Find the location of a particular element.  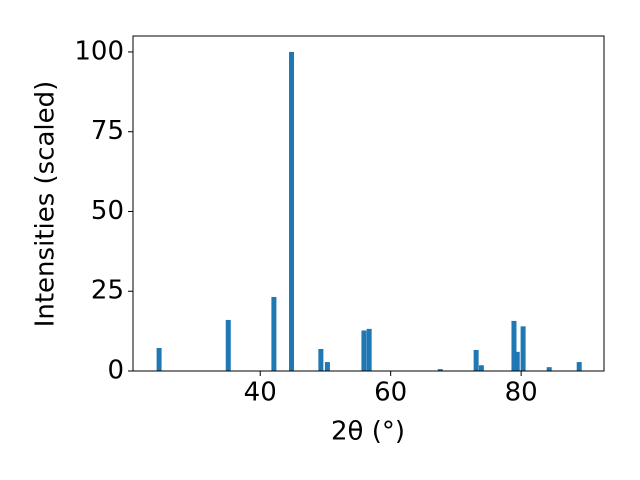

x-tick-label: 60 is located at coordinates (390, 393).